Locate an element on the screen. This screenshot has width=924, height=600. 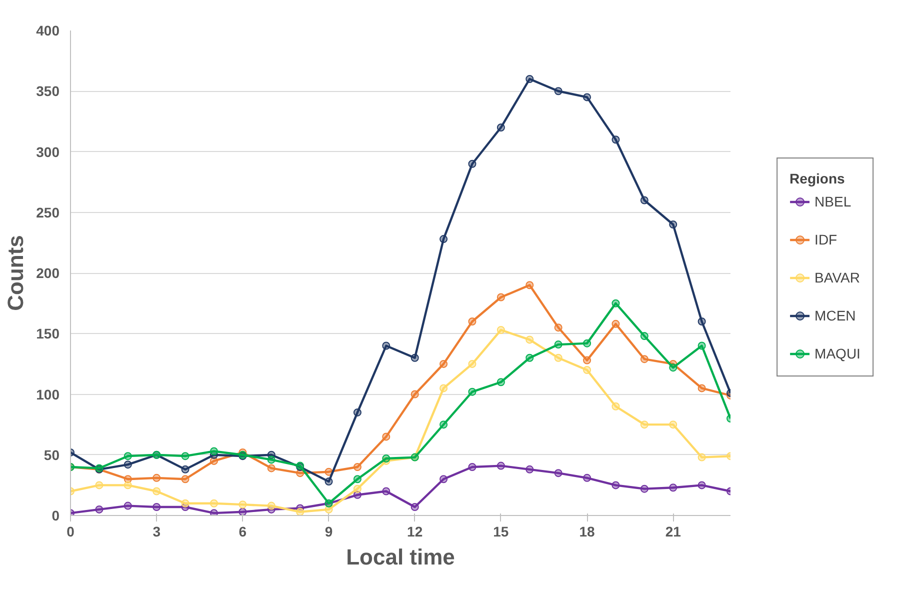
y-tick-label: 0 is located at coordinates (56, 516).